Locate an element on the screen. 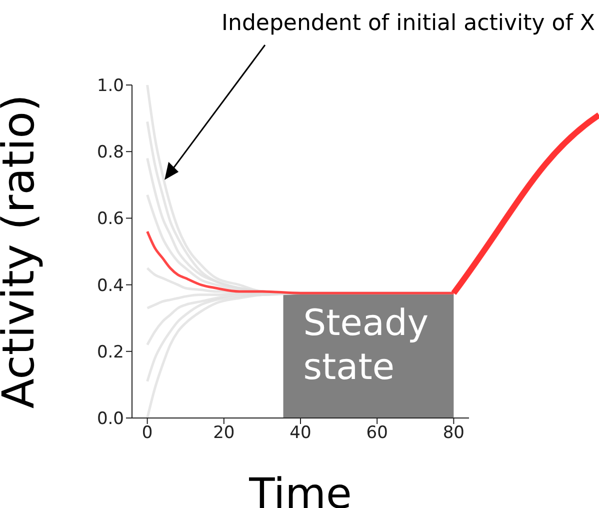 The image size is (599, 508). y-tick-label: 0.4 is located at coordinates (110, 286).